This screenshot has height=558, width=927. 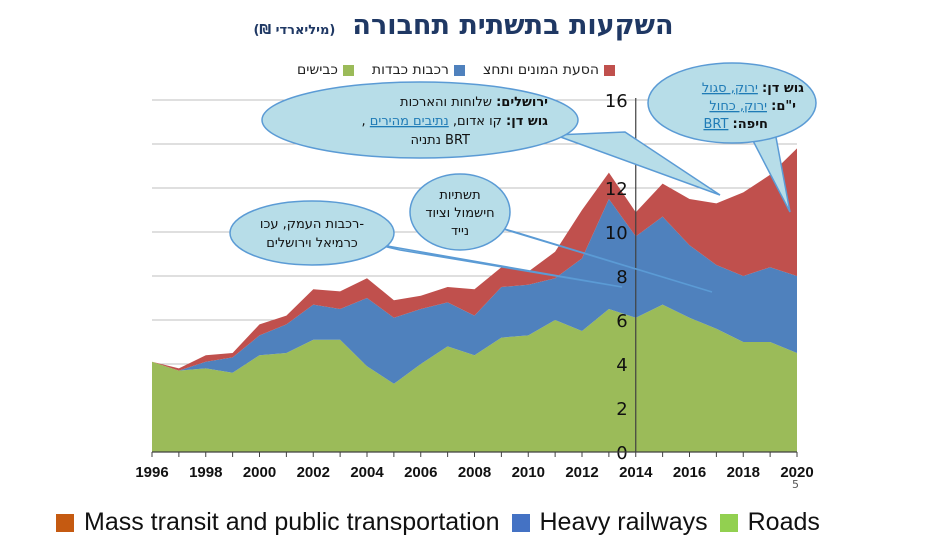 I want to click on x-tick-label: 2004, so click(x=367, y=472).